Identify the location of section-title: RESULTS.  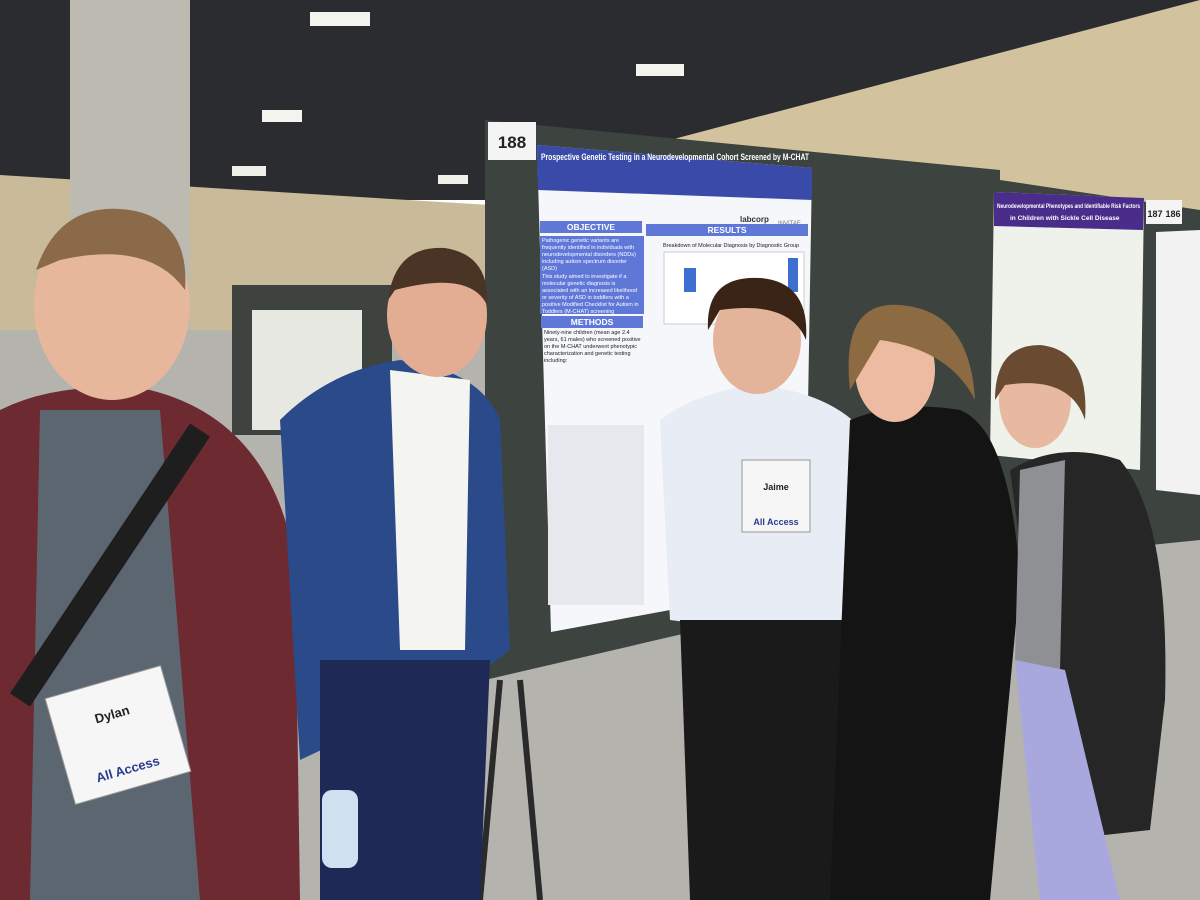
(726, 230).